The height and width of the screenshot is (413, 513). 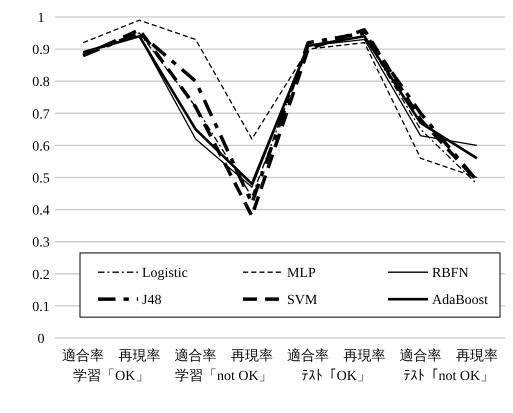 I want to click on y-tick-label: 0.8, so click(x=41, y=82).